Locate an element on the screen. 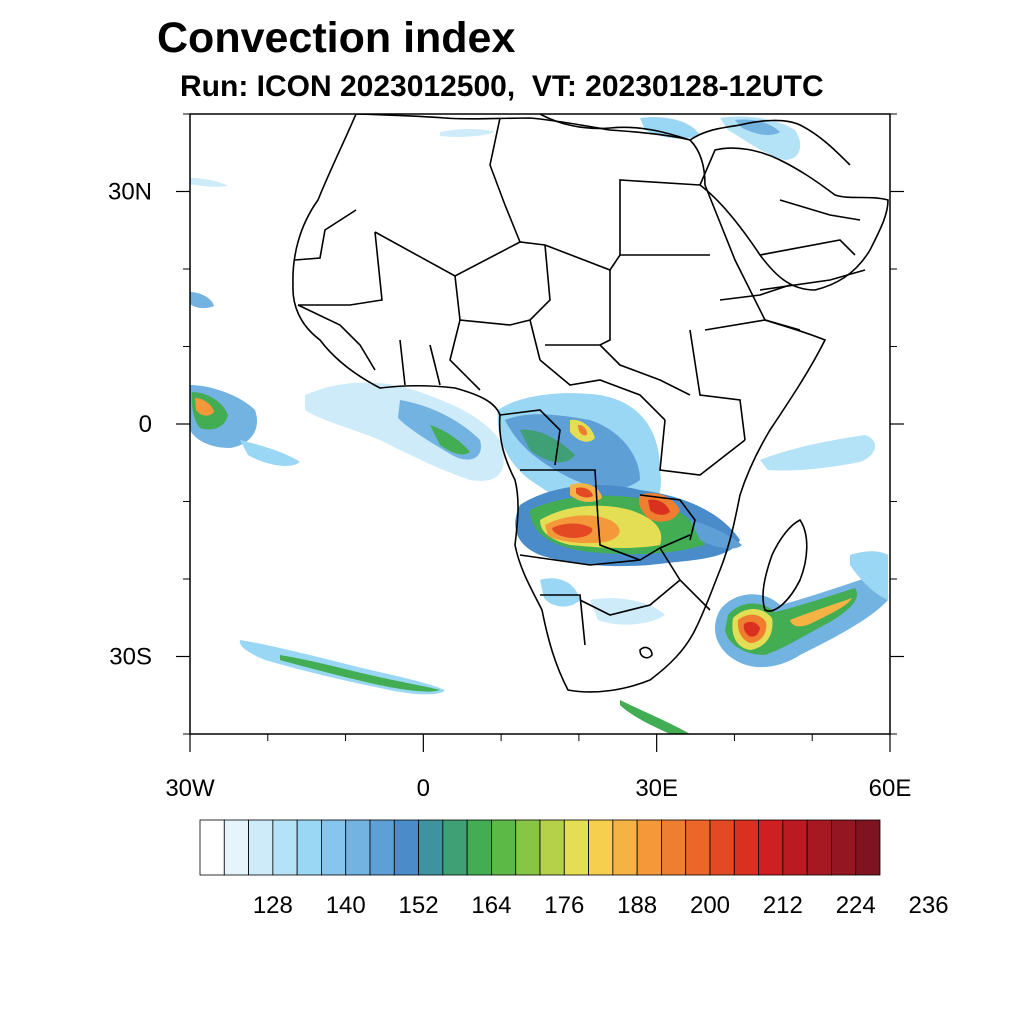 Image resolution: width=1024 pixels, height=1024 pixels. arabia-outline is located at coordinates (794, 219).